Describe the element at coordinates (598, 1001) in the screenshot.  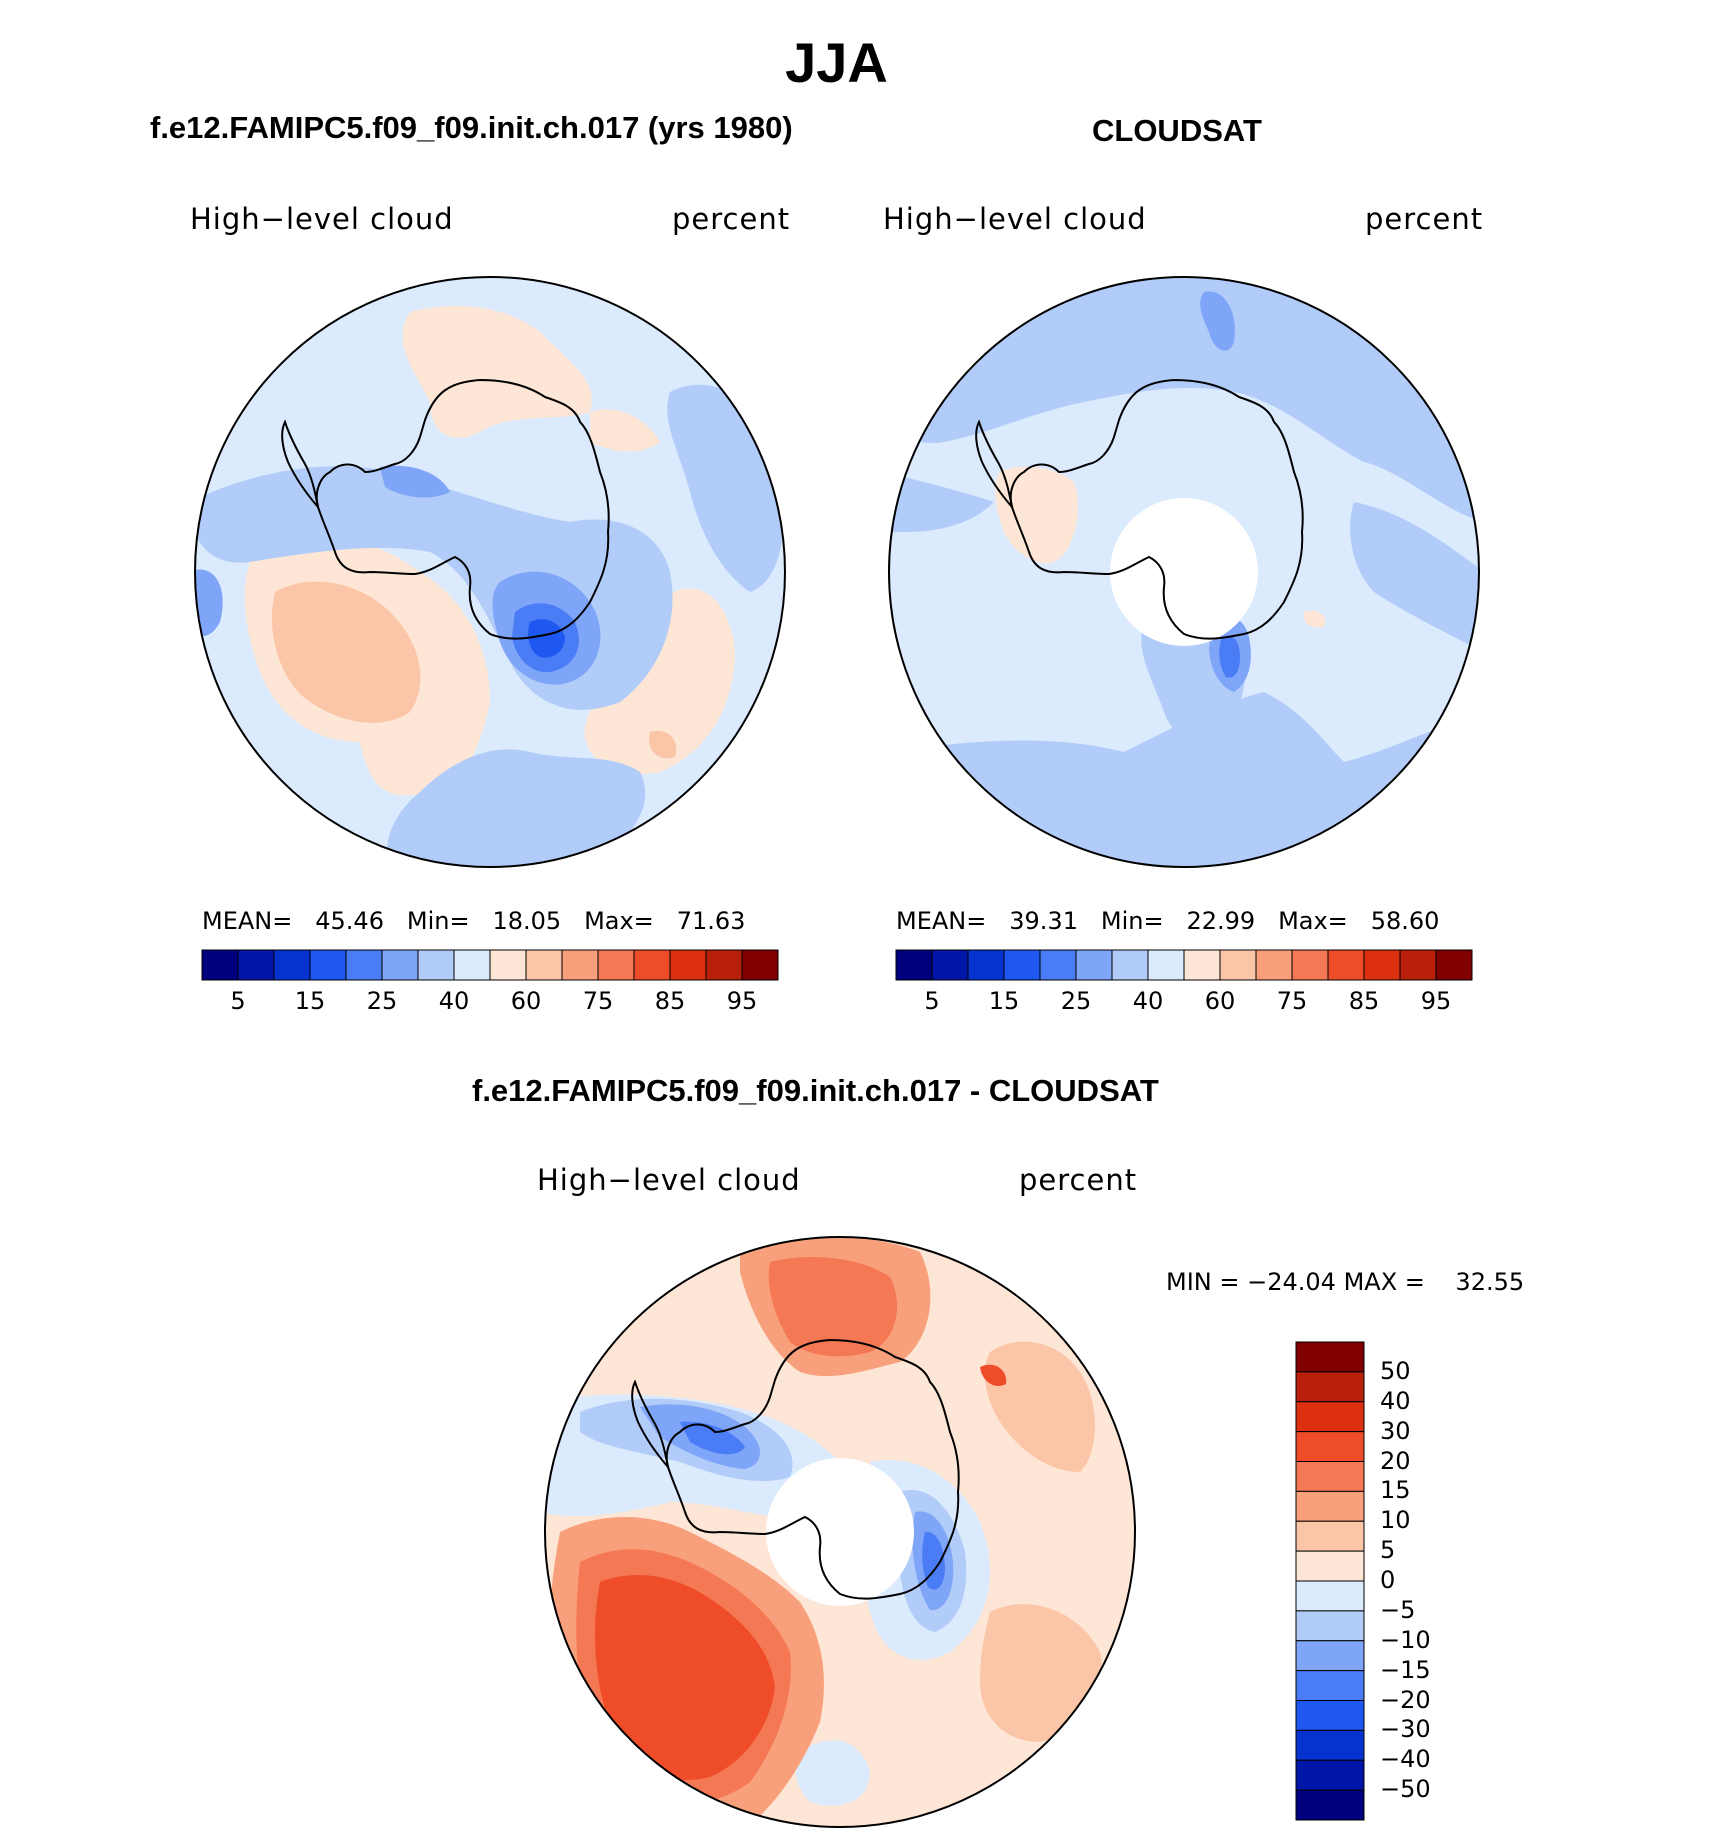
I see `model-colorbar-tick-label: 75` at that location.